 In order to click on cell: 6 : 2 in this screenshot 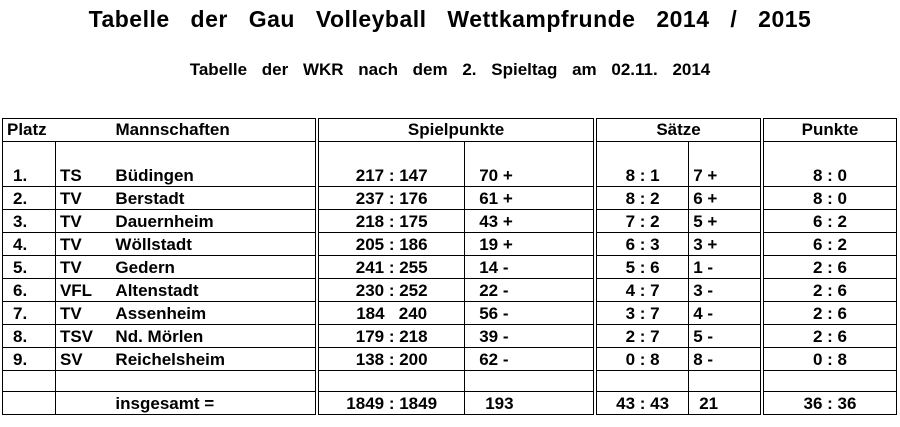, I will do `click(828, 244)`.